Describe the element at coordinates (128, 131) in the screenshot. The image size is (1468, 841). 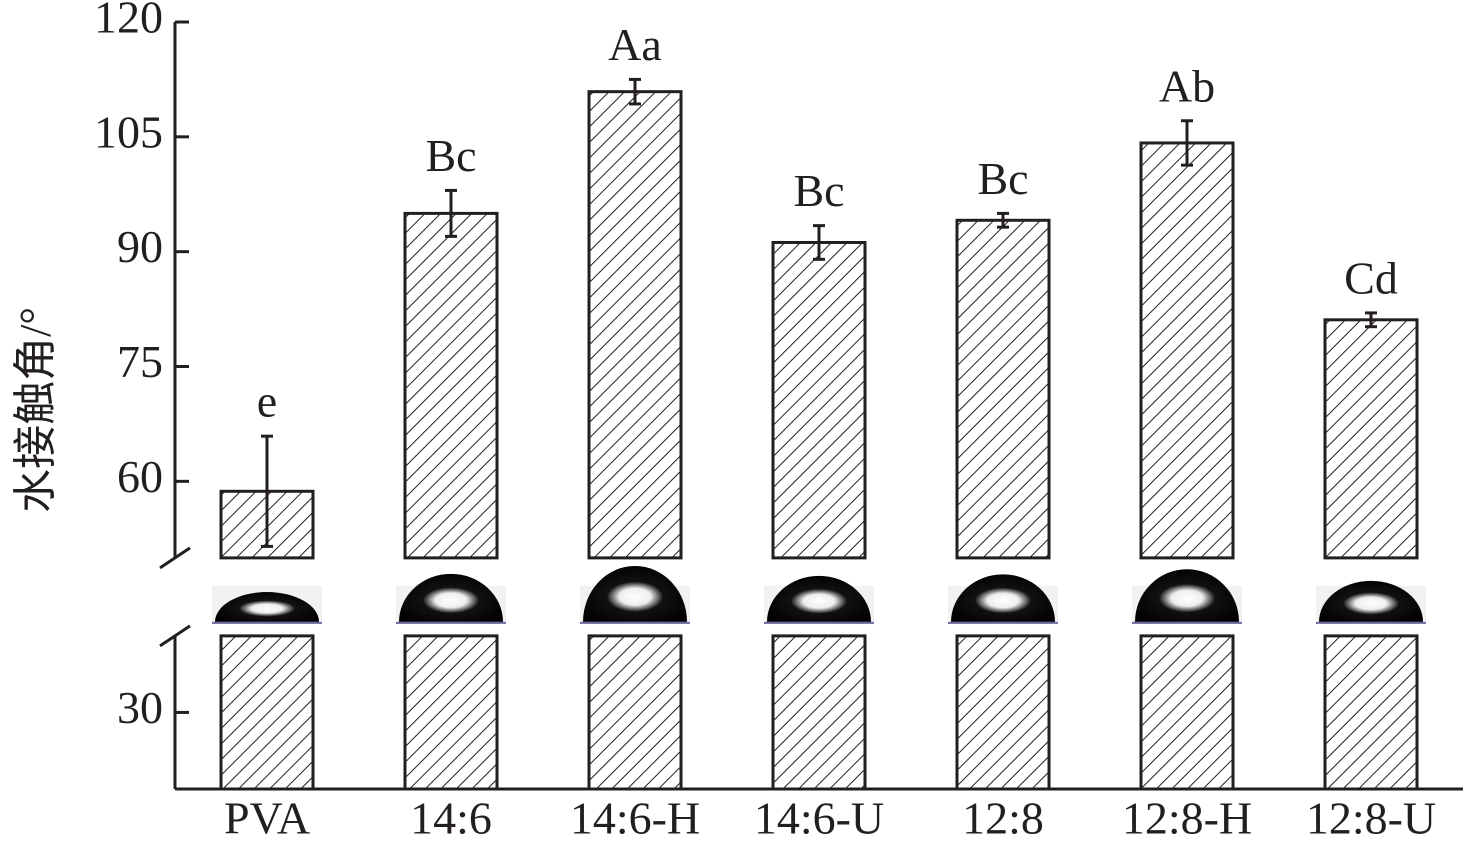
I see `y-tick-label: 105` at that location.